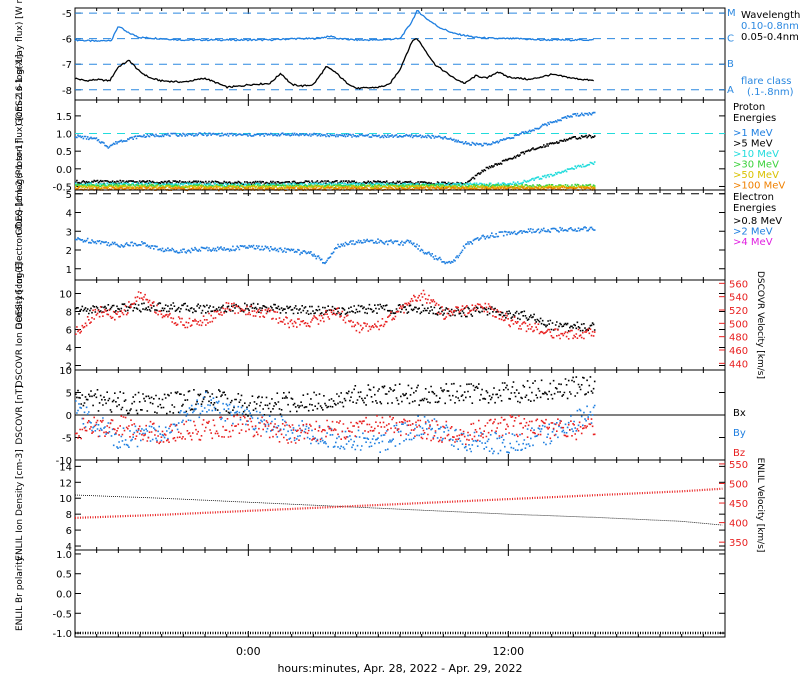 The image size is (800, 680). Describe the element at coordinates (753, 197) in the screenshot. I see `legend-title: Electron` at that location.